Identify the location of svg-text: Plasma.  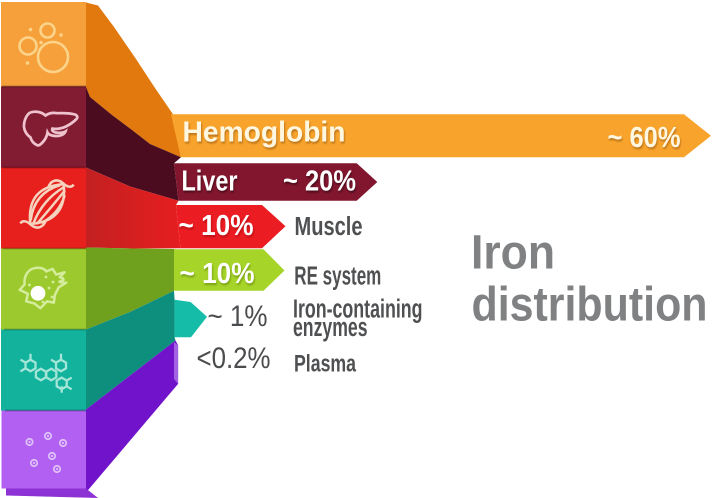
(325, 364).